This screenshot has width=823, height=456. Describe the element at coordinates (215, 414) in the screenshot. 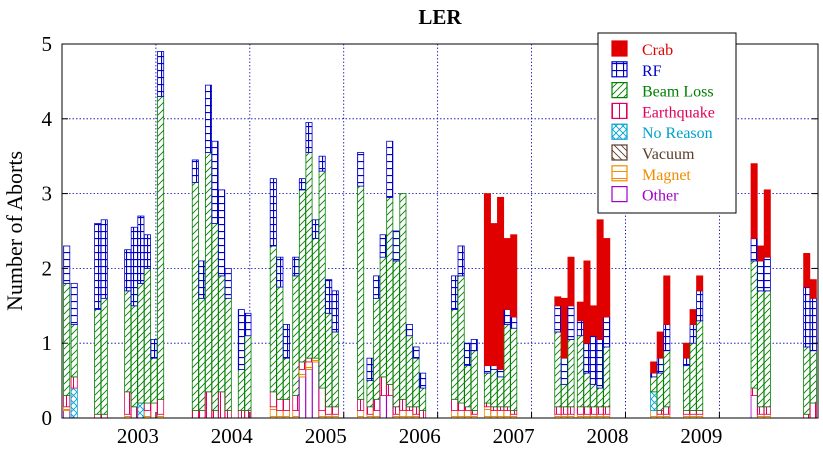

I see `bar-13-earthquake-segment` at that location.